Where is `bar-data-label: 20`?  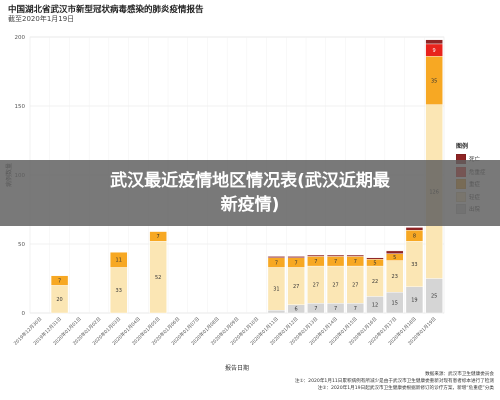
bar-data-label: 20 is located at coordinates (59, 300).